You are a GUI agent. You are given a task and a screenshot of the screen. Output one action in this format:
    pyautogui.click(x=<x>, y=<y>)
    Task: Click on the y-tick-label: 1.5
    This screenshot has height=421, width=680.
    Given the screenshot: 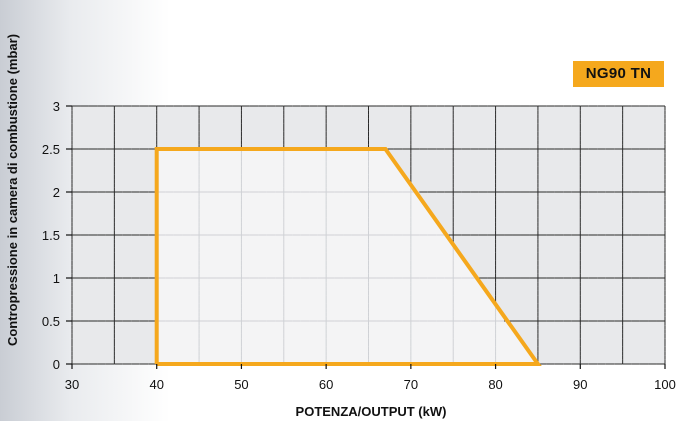 What is the action you would take?
    pyautogui.click(x=51, y=235)
    